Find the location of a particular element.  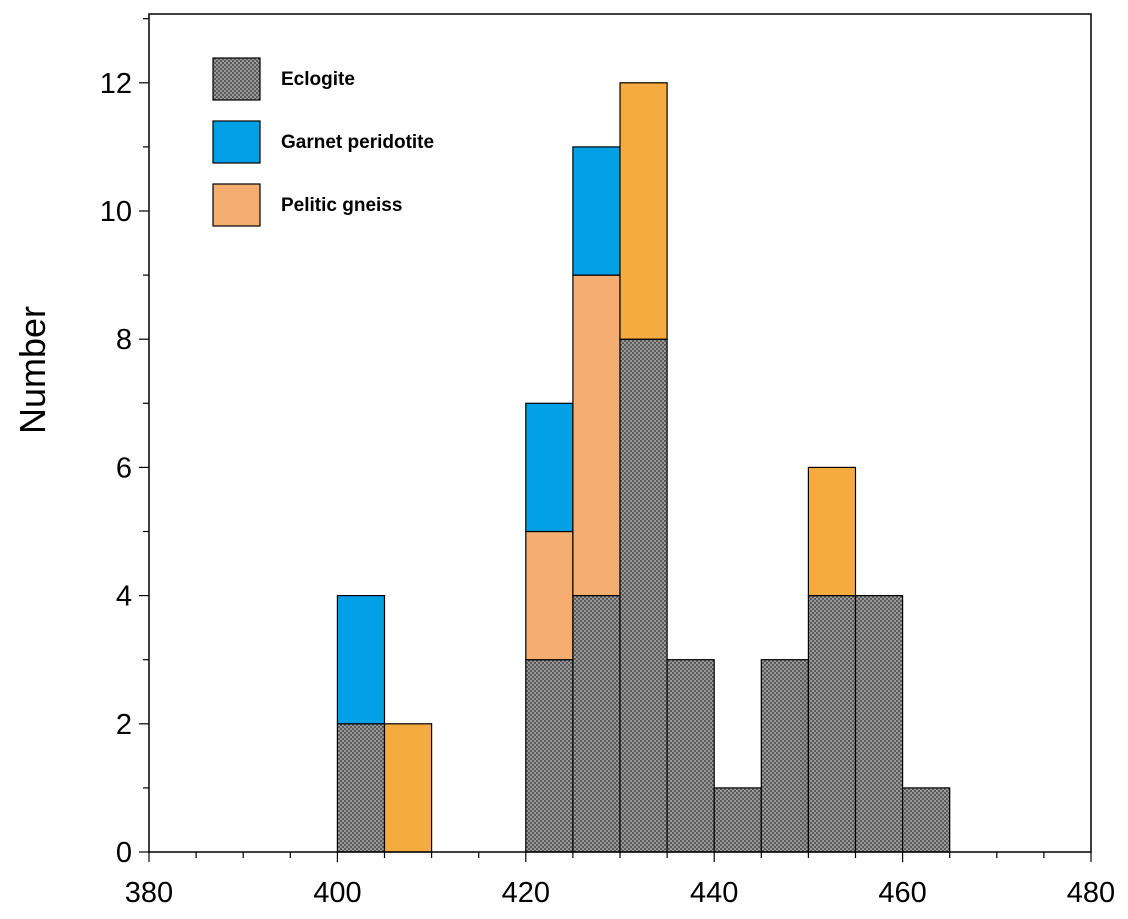

bar-405-pelitic-gneiss-dark is located at coordinates (408, 788).